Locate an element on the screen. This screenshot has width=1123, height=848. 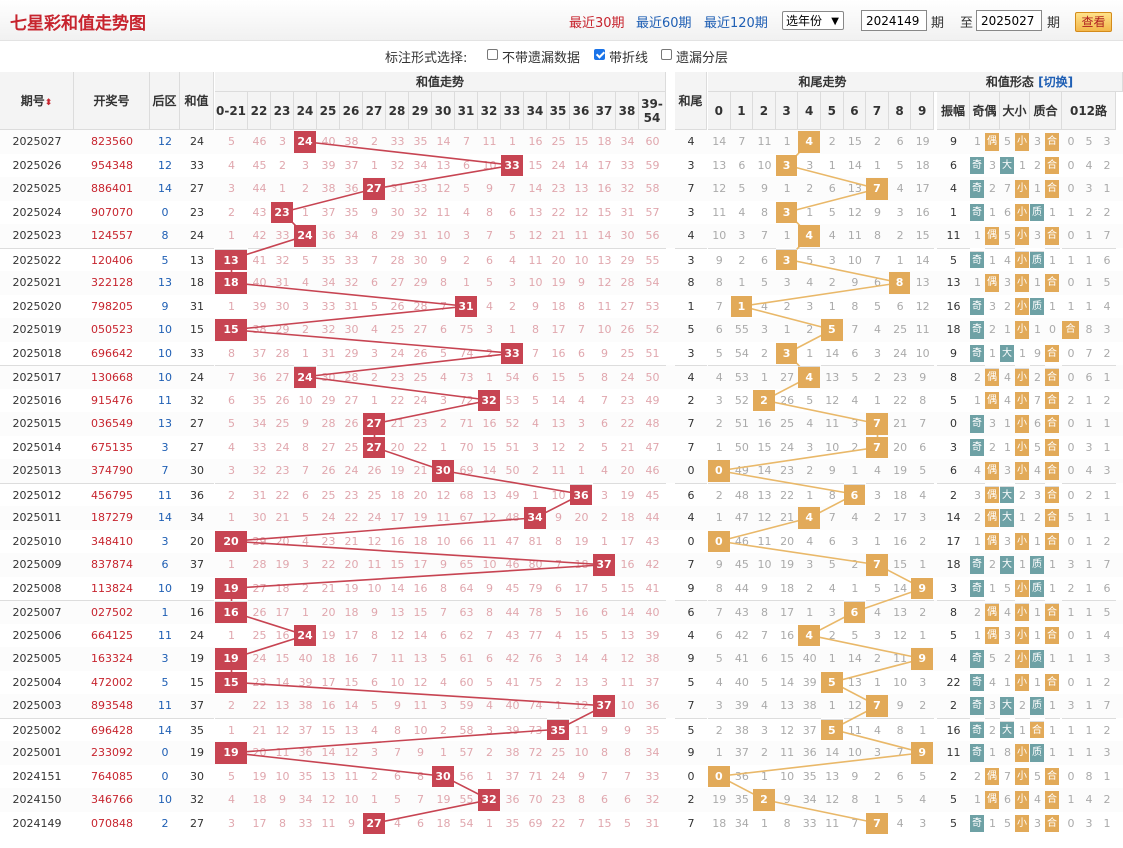
back-cell: 13 is located at coordinates (165, 423).